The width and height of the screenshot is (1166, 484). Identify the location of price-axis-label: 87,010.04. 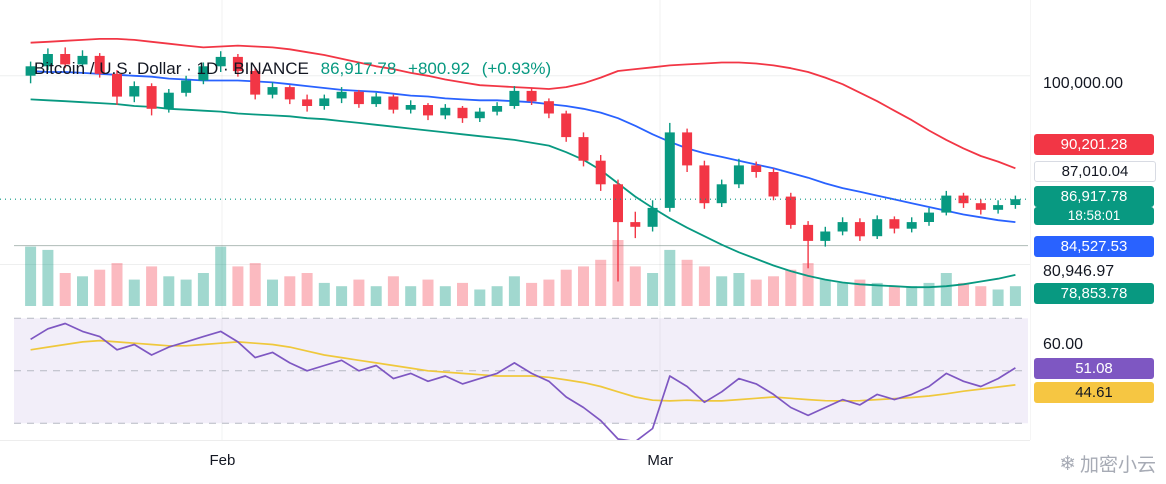
(1095, 171).